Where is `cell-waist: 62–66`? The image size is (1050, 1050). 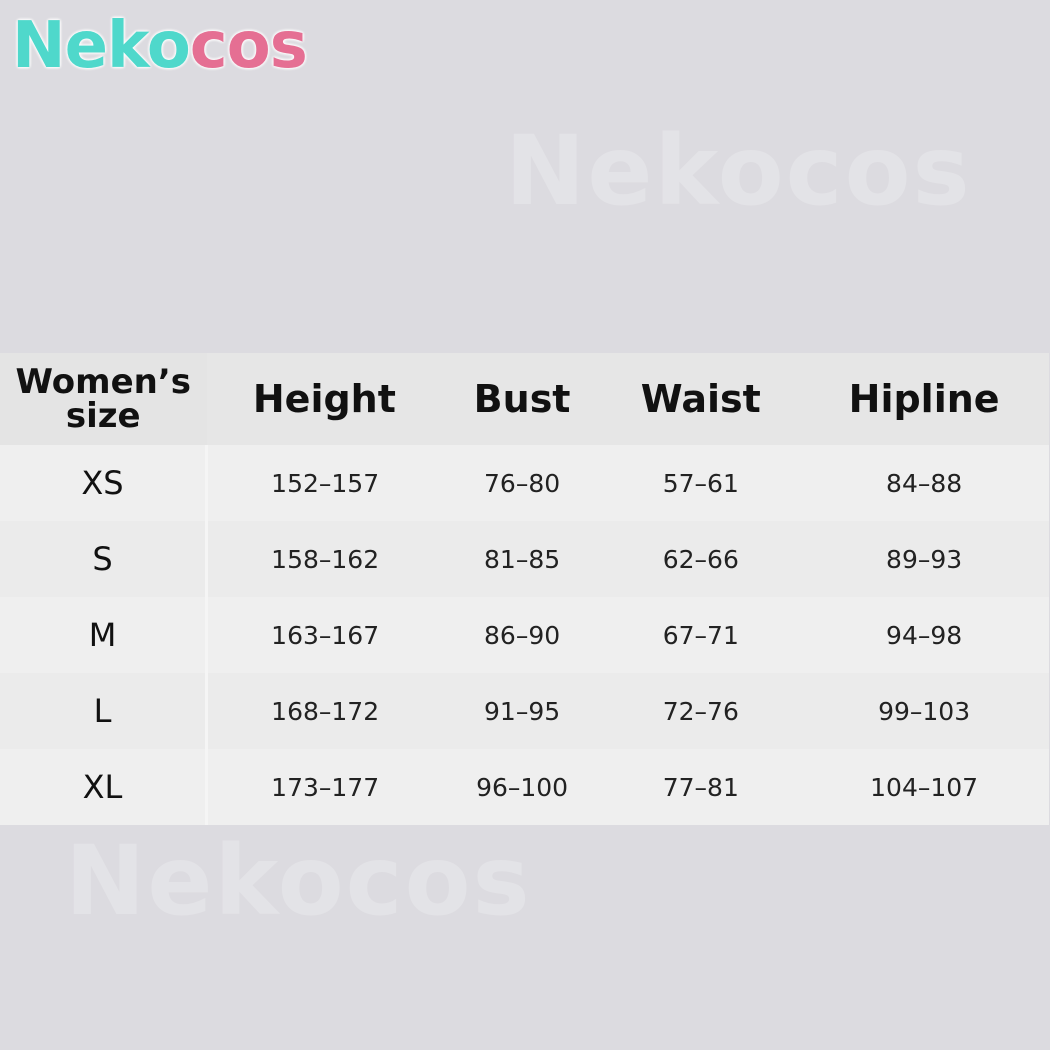 cell-waist: 62–66 is located at coordinates (700, 559).